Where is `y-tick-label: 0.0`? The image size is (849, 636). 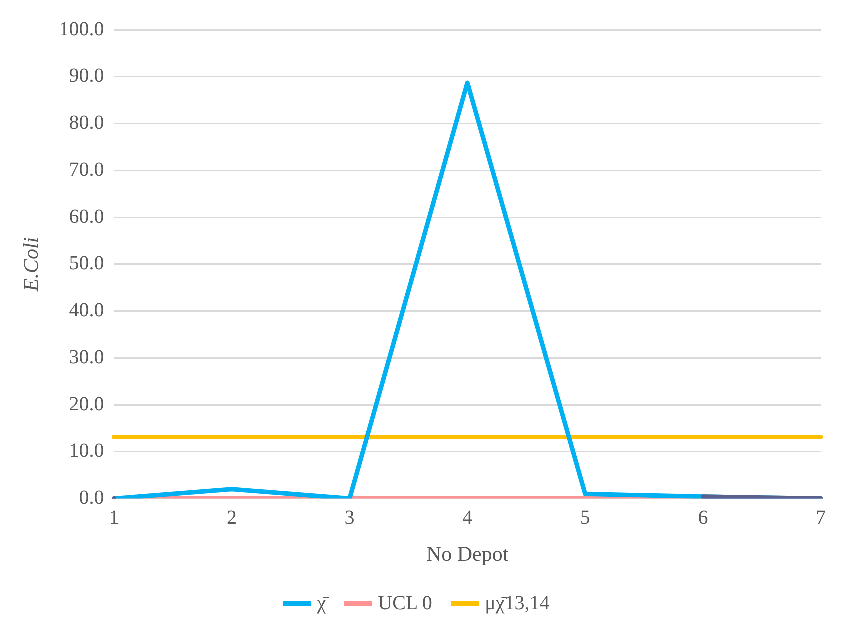 y-tick-label: 0.0 is located at coordinates (91, 498).